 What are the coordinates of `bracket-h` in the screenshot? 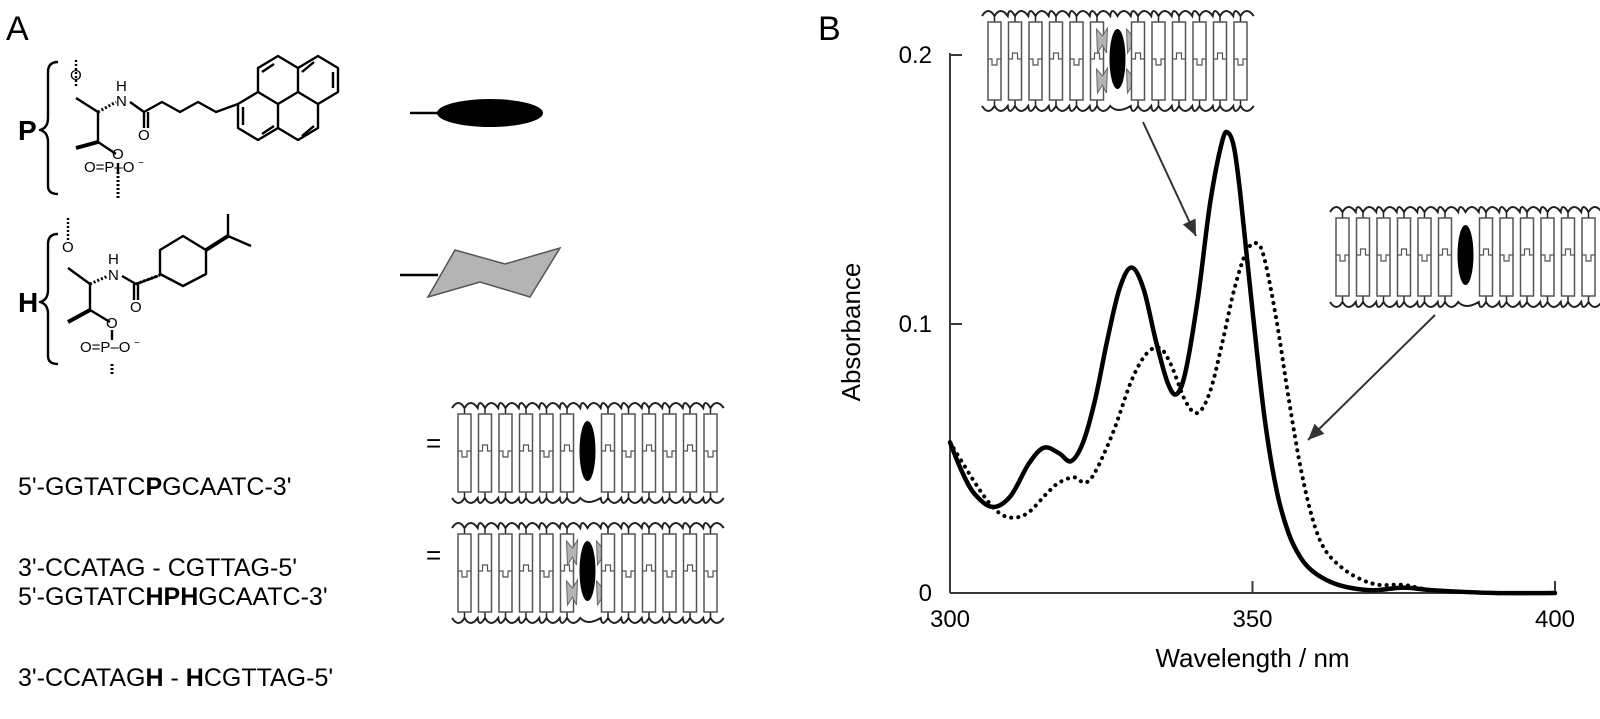 It's located at (48, 299).